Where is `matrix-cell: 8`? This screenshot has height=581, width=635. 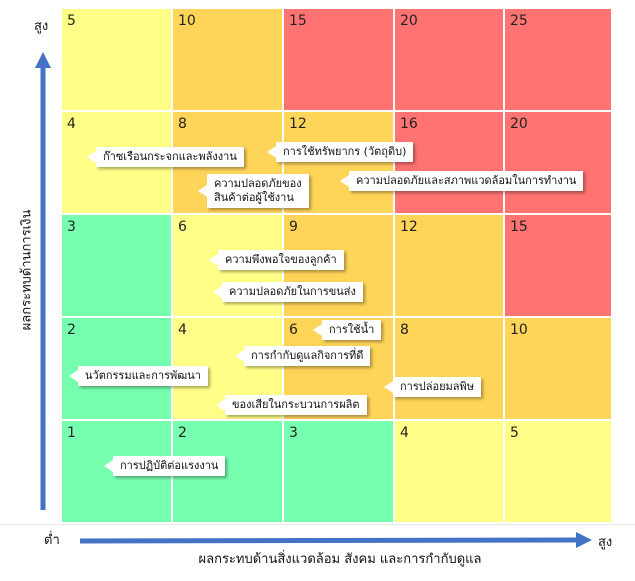
matrix-cell: 8 is located at coordinates (450, 369).